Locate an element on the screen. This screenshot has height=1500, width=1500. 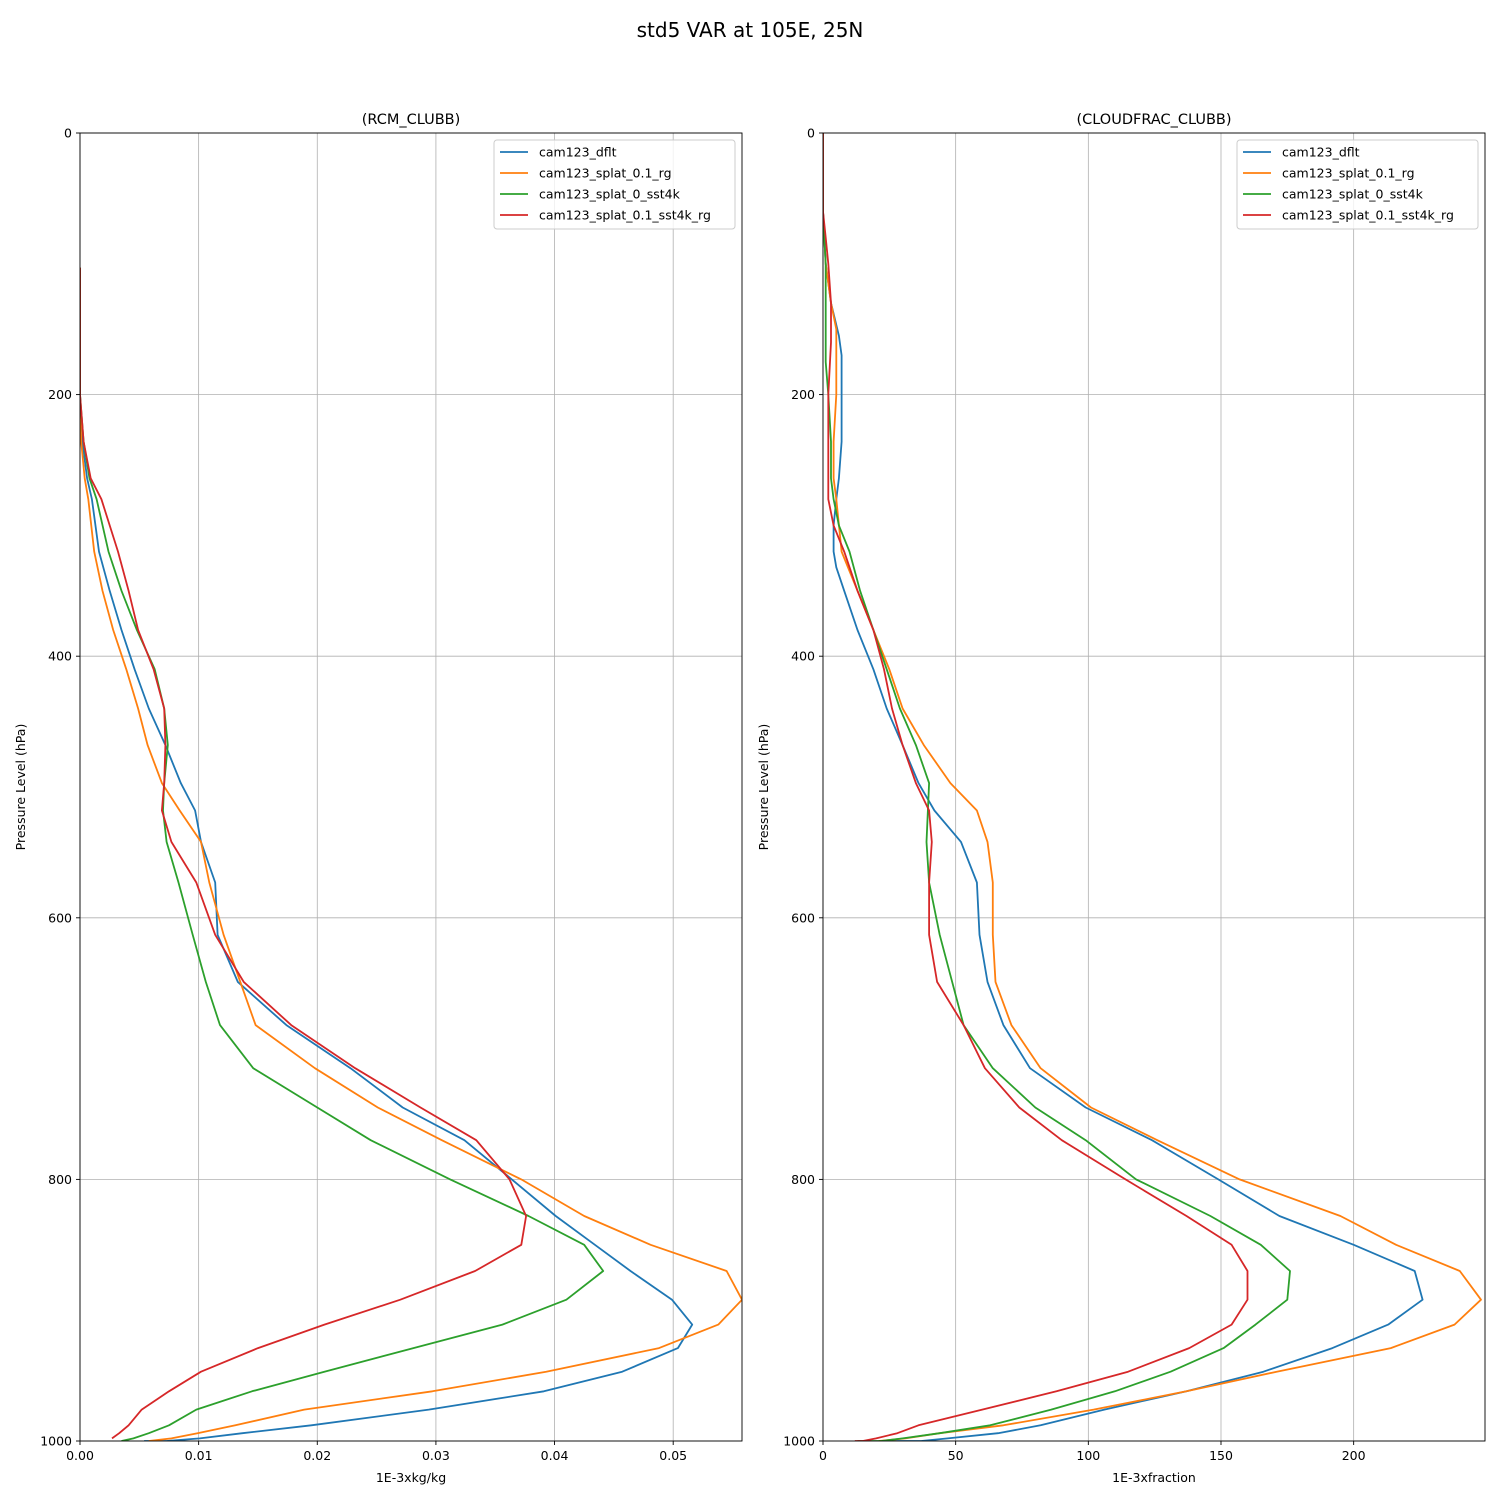
x-tick-label: 0.04 is located at coordinates (555, 1455).